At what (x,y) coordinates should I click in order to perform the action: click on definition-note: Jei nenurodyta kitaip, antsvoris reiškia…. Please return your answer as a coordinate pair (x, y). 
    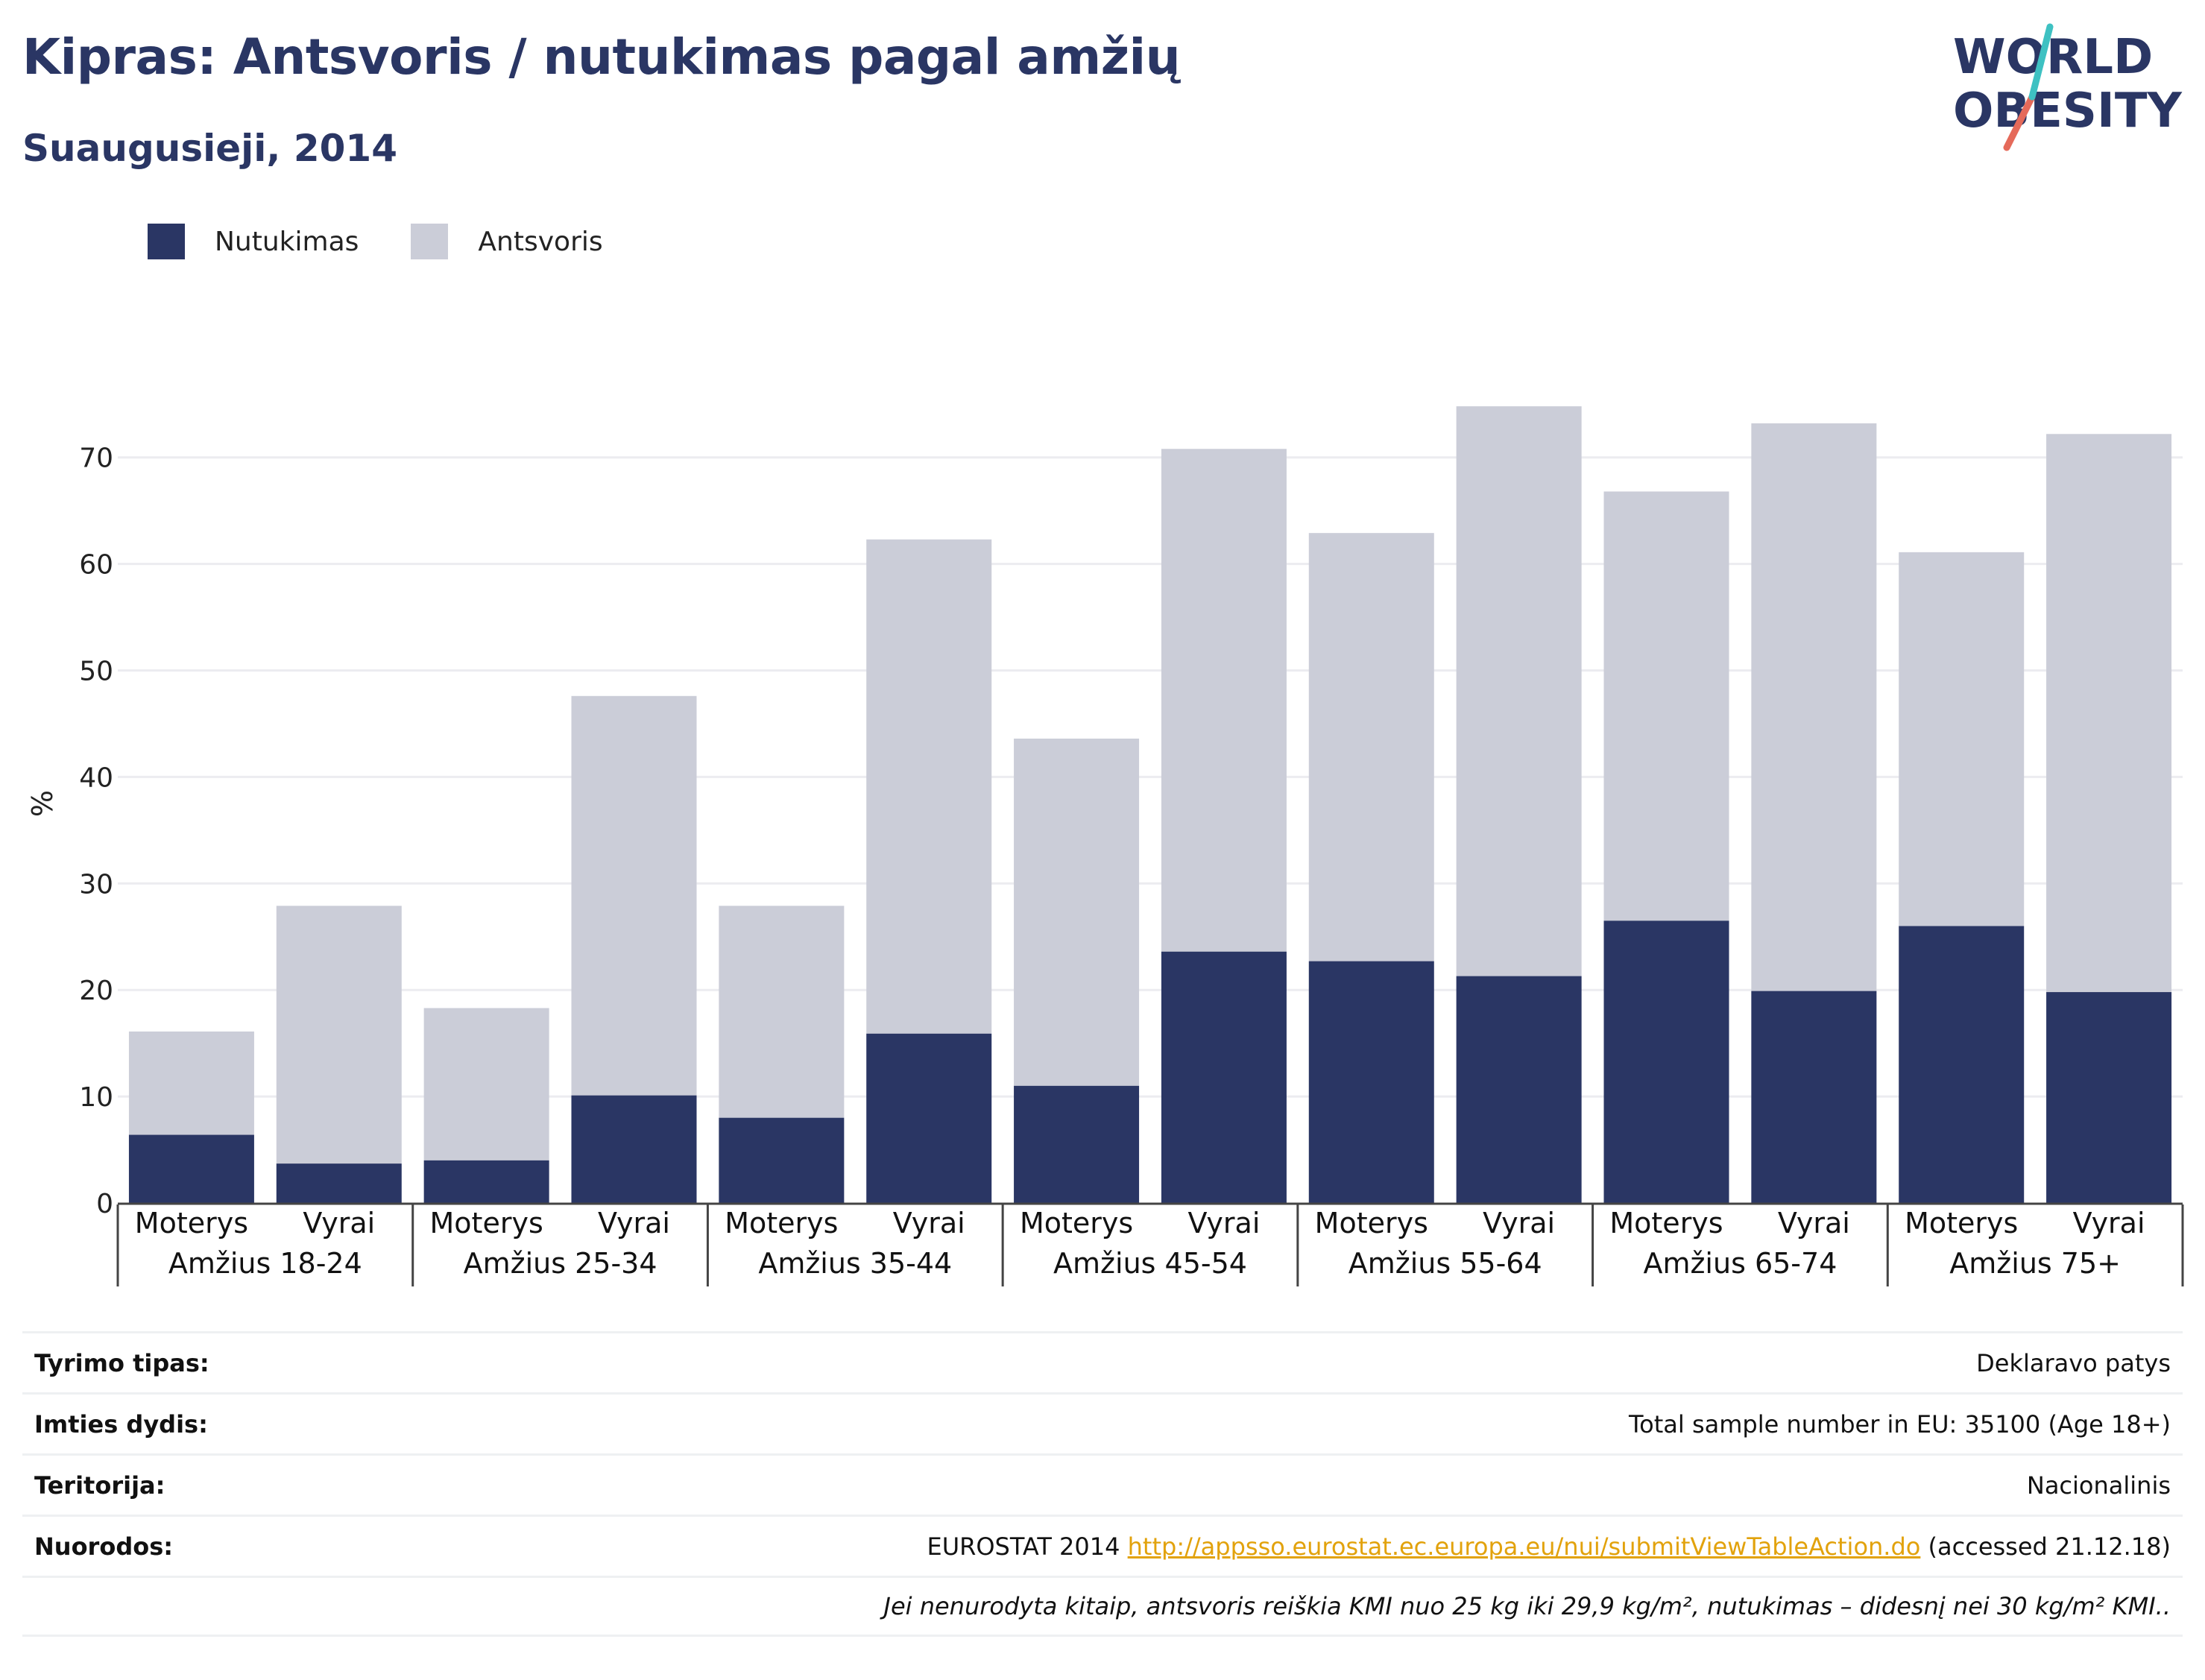
    Looking at the image, I should click on (1527, 1606).